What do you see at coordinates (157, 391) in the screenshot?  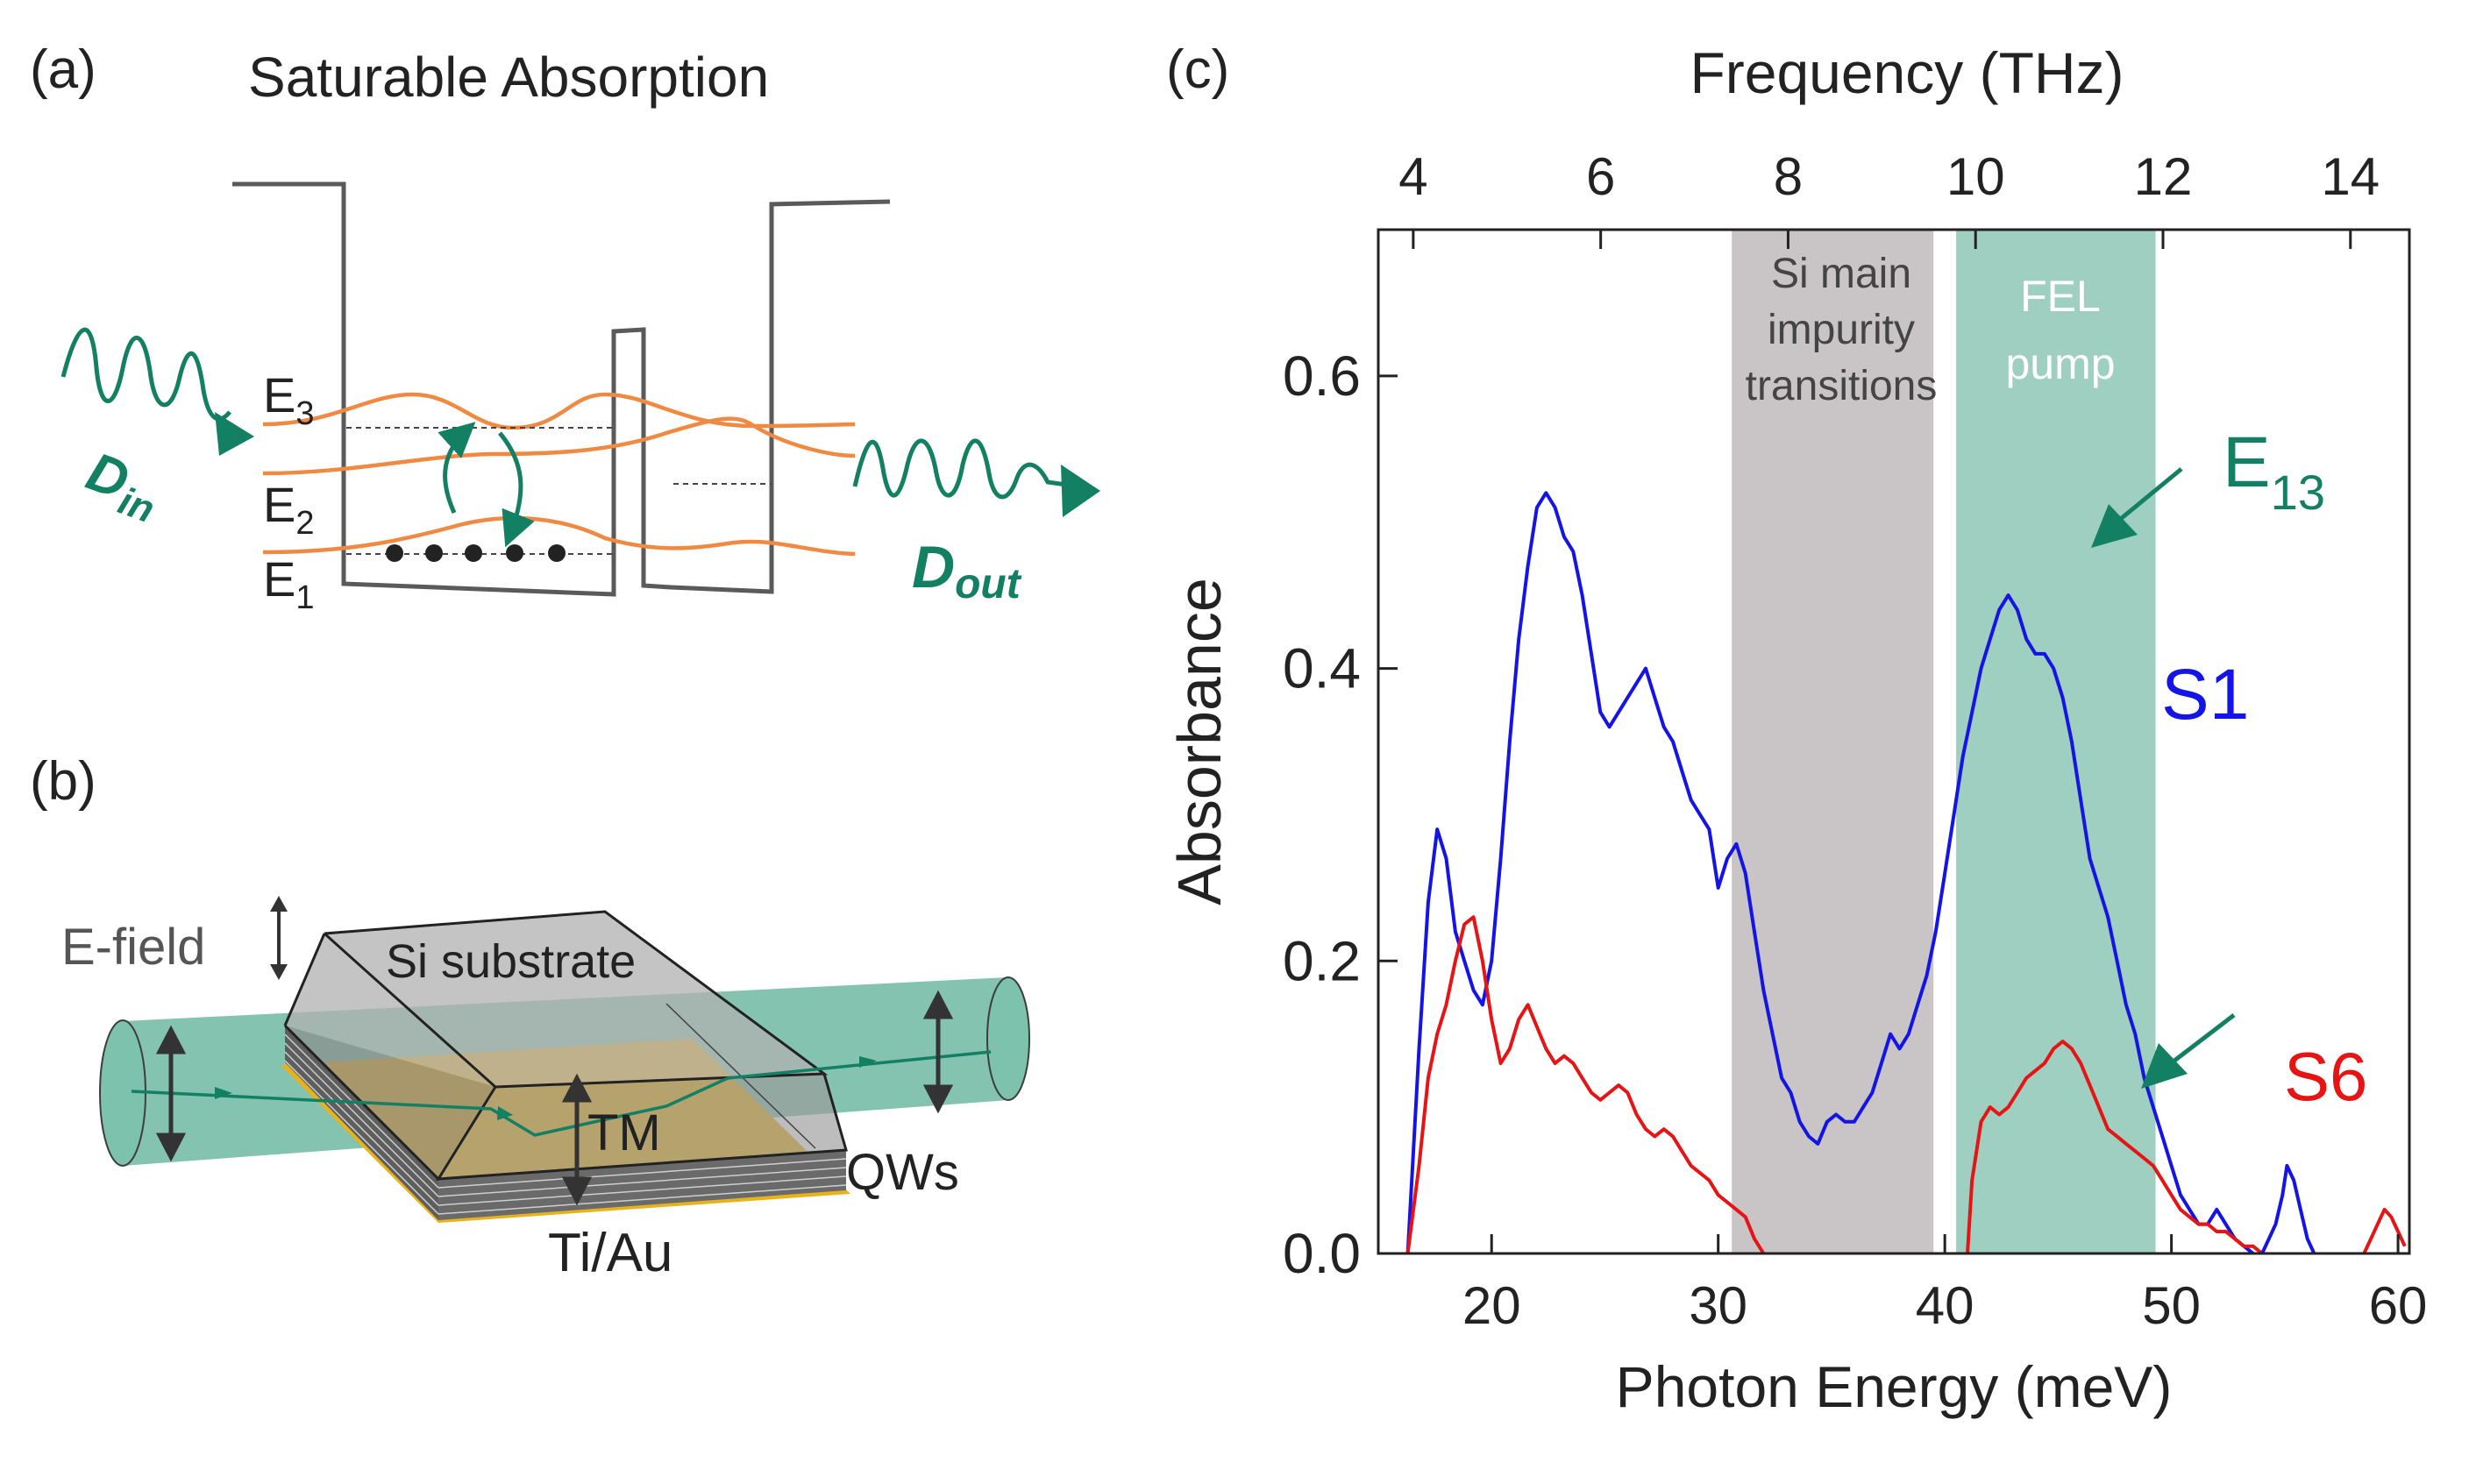 I see `d-in-wave` at bounding box center [157, 391].